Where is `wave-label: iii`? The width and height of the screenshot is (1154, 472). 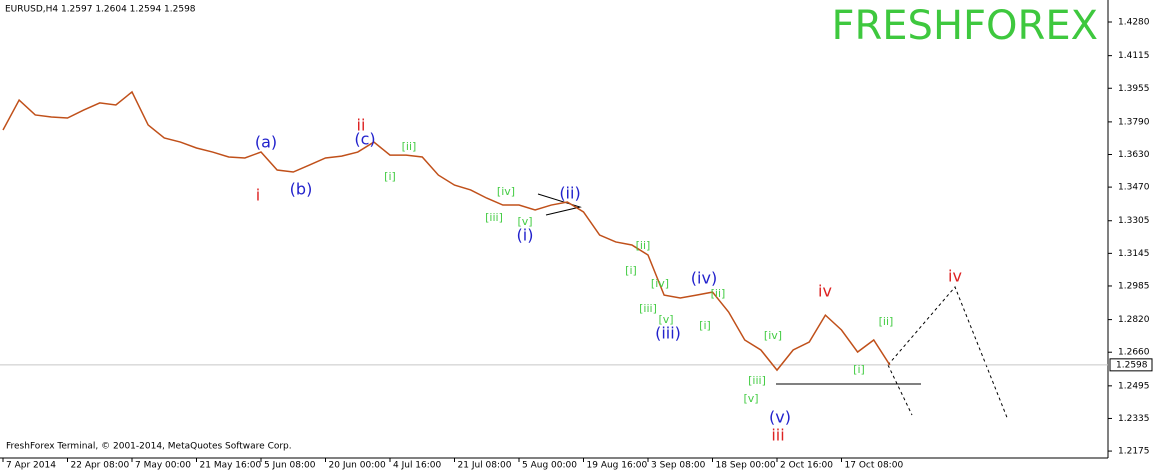 wave-label: iii is located at coordinates (777, 435).